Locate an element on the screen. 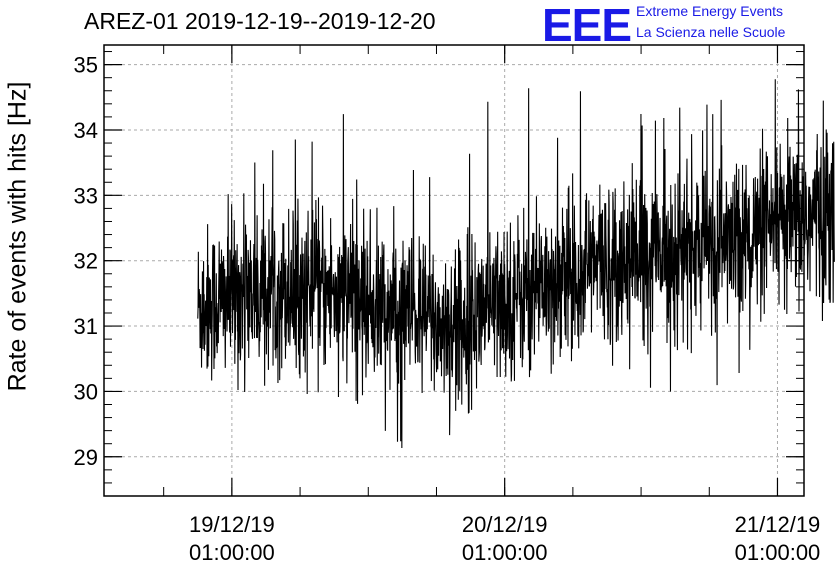 The width and height of the screenshot is (836, 572). y-tick-label: 35 is located at coordinates (86, 65).